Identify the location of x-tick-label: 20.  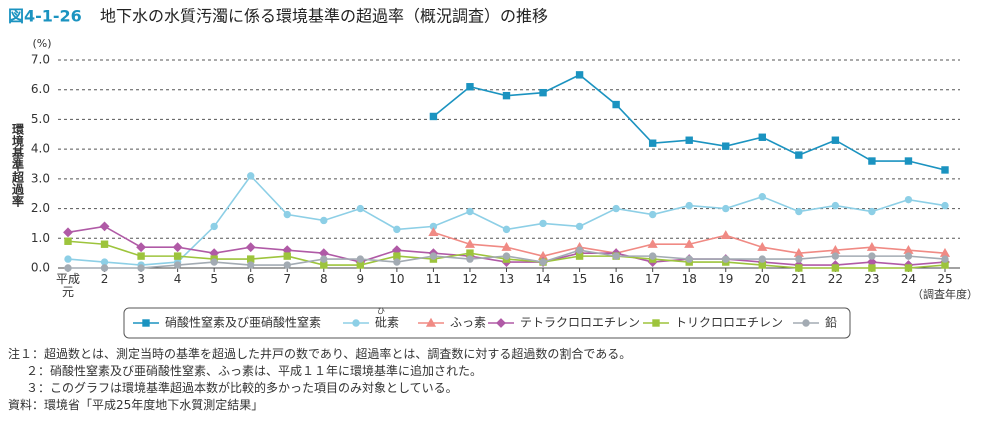
(762, 279).